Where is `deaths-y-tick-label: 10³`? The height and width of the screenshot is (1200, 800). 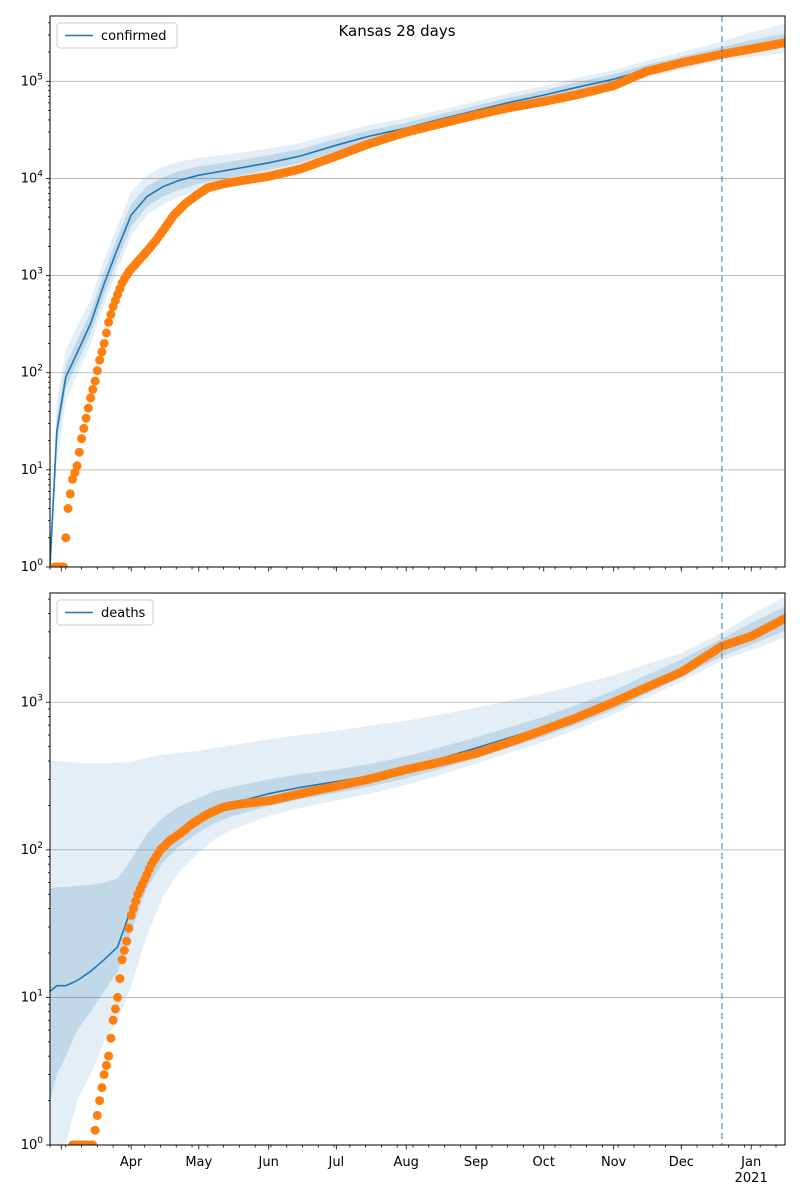
deaths-y-tick-label: 10³ is located at coordinates (32, 701).